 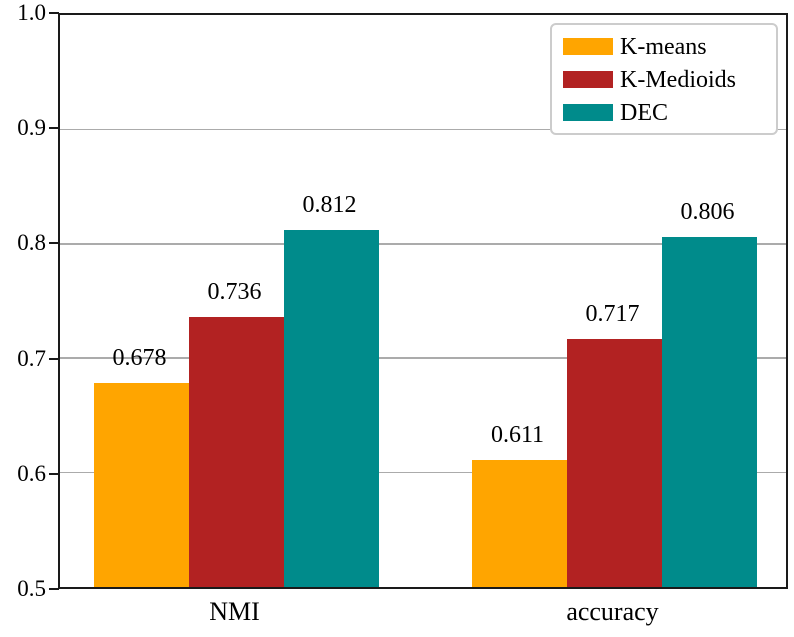 I want to click on y-axis-tick-label-0.7: 0.7, so click(x=31, y=358).